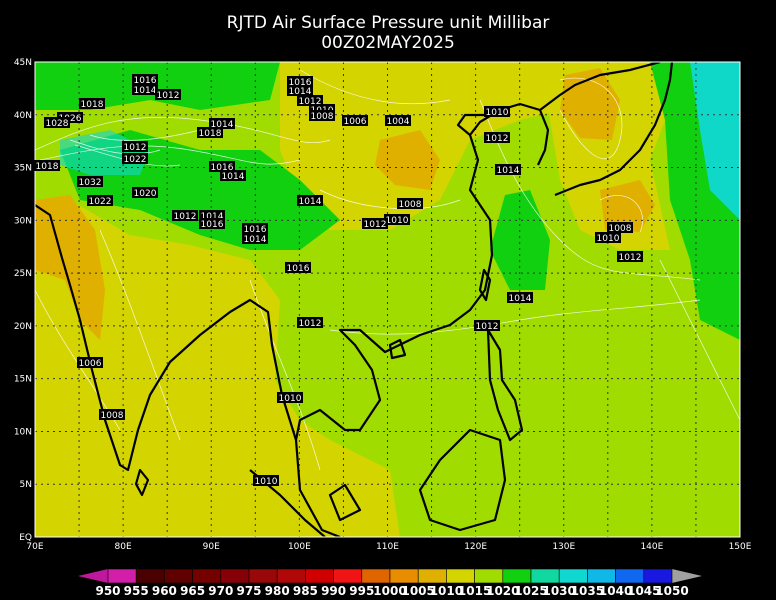  I want to click on field-cyan-east, so click(715, 141).